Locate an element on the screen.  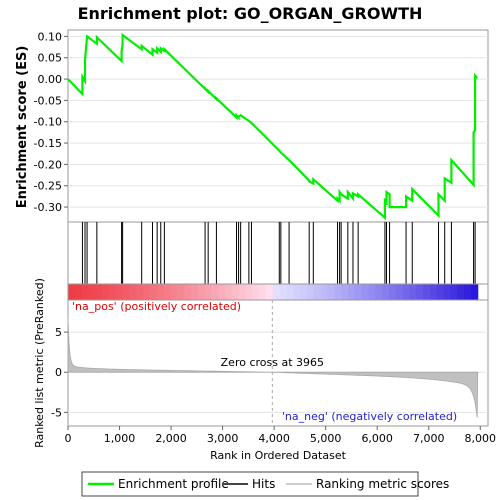
es-tick-label: 0.10 is located at coordinates (50, 36).